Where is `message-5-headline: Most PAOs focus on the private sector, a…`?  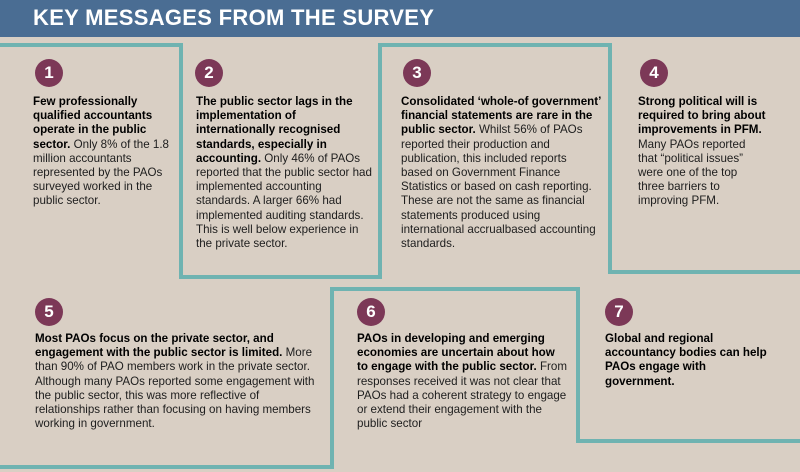 message-5-headline: Most PAOs focus on the private sector, a… is located at coordinates (159, 346).